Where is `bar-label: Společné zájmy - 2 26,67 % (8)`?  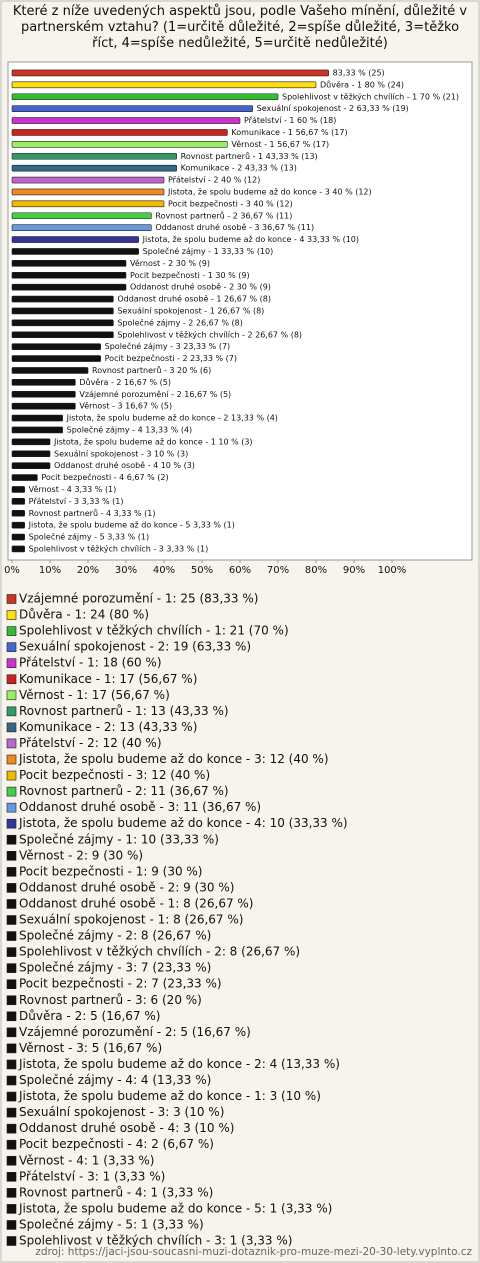
bar-label: Společné zájmy - 2 26,67 % (8) is located at coordinates (180, 322).